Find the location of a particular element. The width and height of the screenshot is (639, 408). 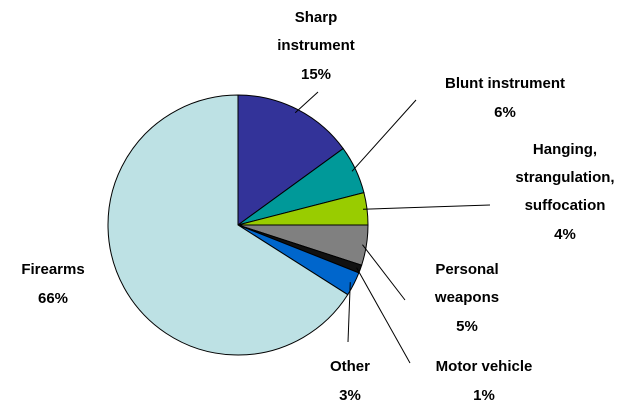

slice-label: Hanging, strangulation, suffocation 4% is located at coordinates (564, 192).